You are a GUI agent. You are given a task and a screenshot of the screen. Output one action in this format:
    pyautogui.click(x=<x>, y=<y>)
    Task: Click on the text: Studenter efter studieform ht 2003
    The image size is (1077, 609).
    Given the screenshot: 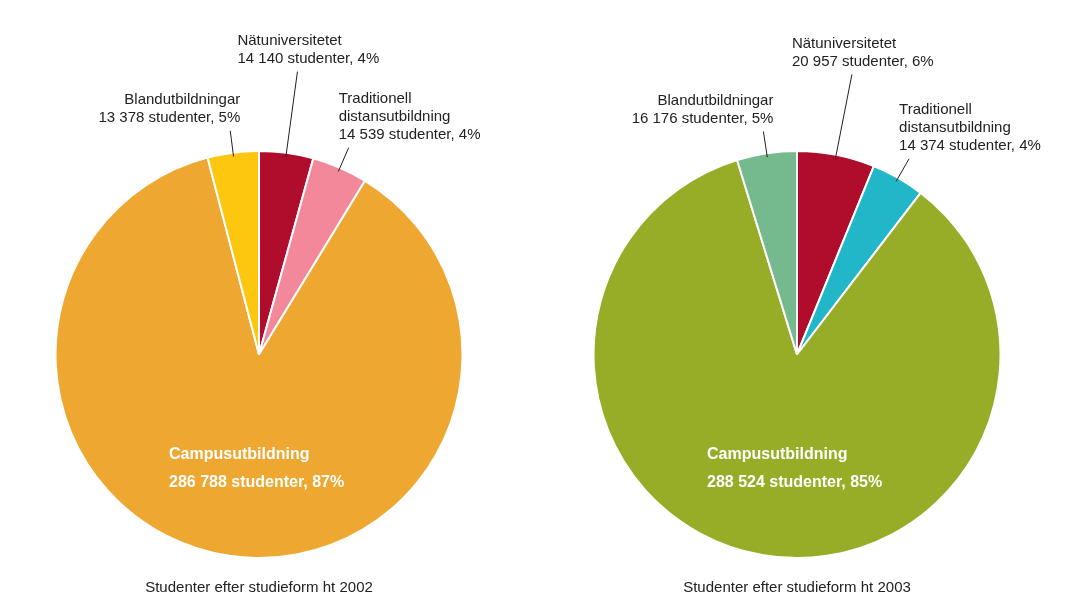 What is the action you would take?
    pyautogui.click(x=797, y=587)
    